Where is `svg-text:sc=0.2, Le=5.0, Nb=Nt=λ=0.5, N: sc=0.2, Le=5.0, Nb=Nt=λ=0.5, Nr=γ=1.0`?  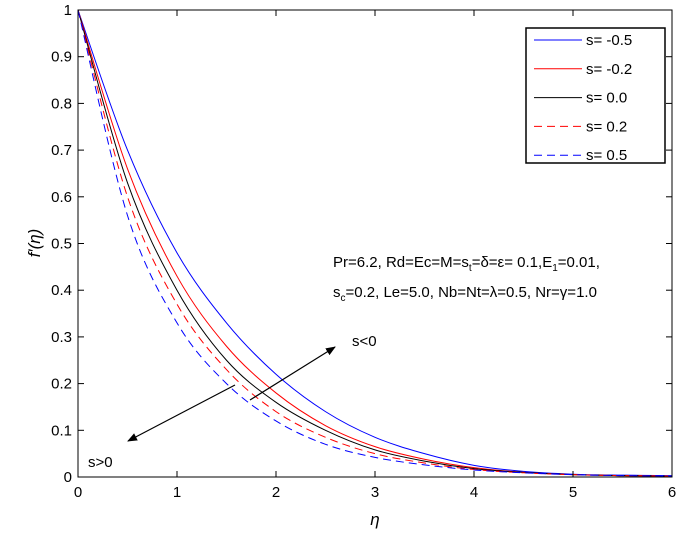
svg-text:sc=0.2, Le=5.0, Nb=Nt=λ=0.5, N: sc=0.2, Le=5.0, Nb=Nt=λ=0.5, Nr=γ=1.0 is located at coordinates (465, 294).